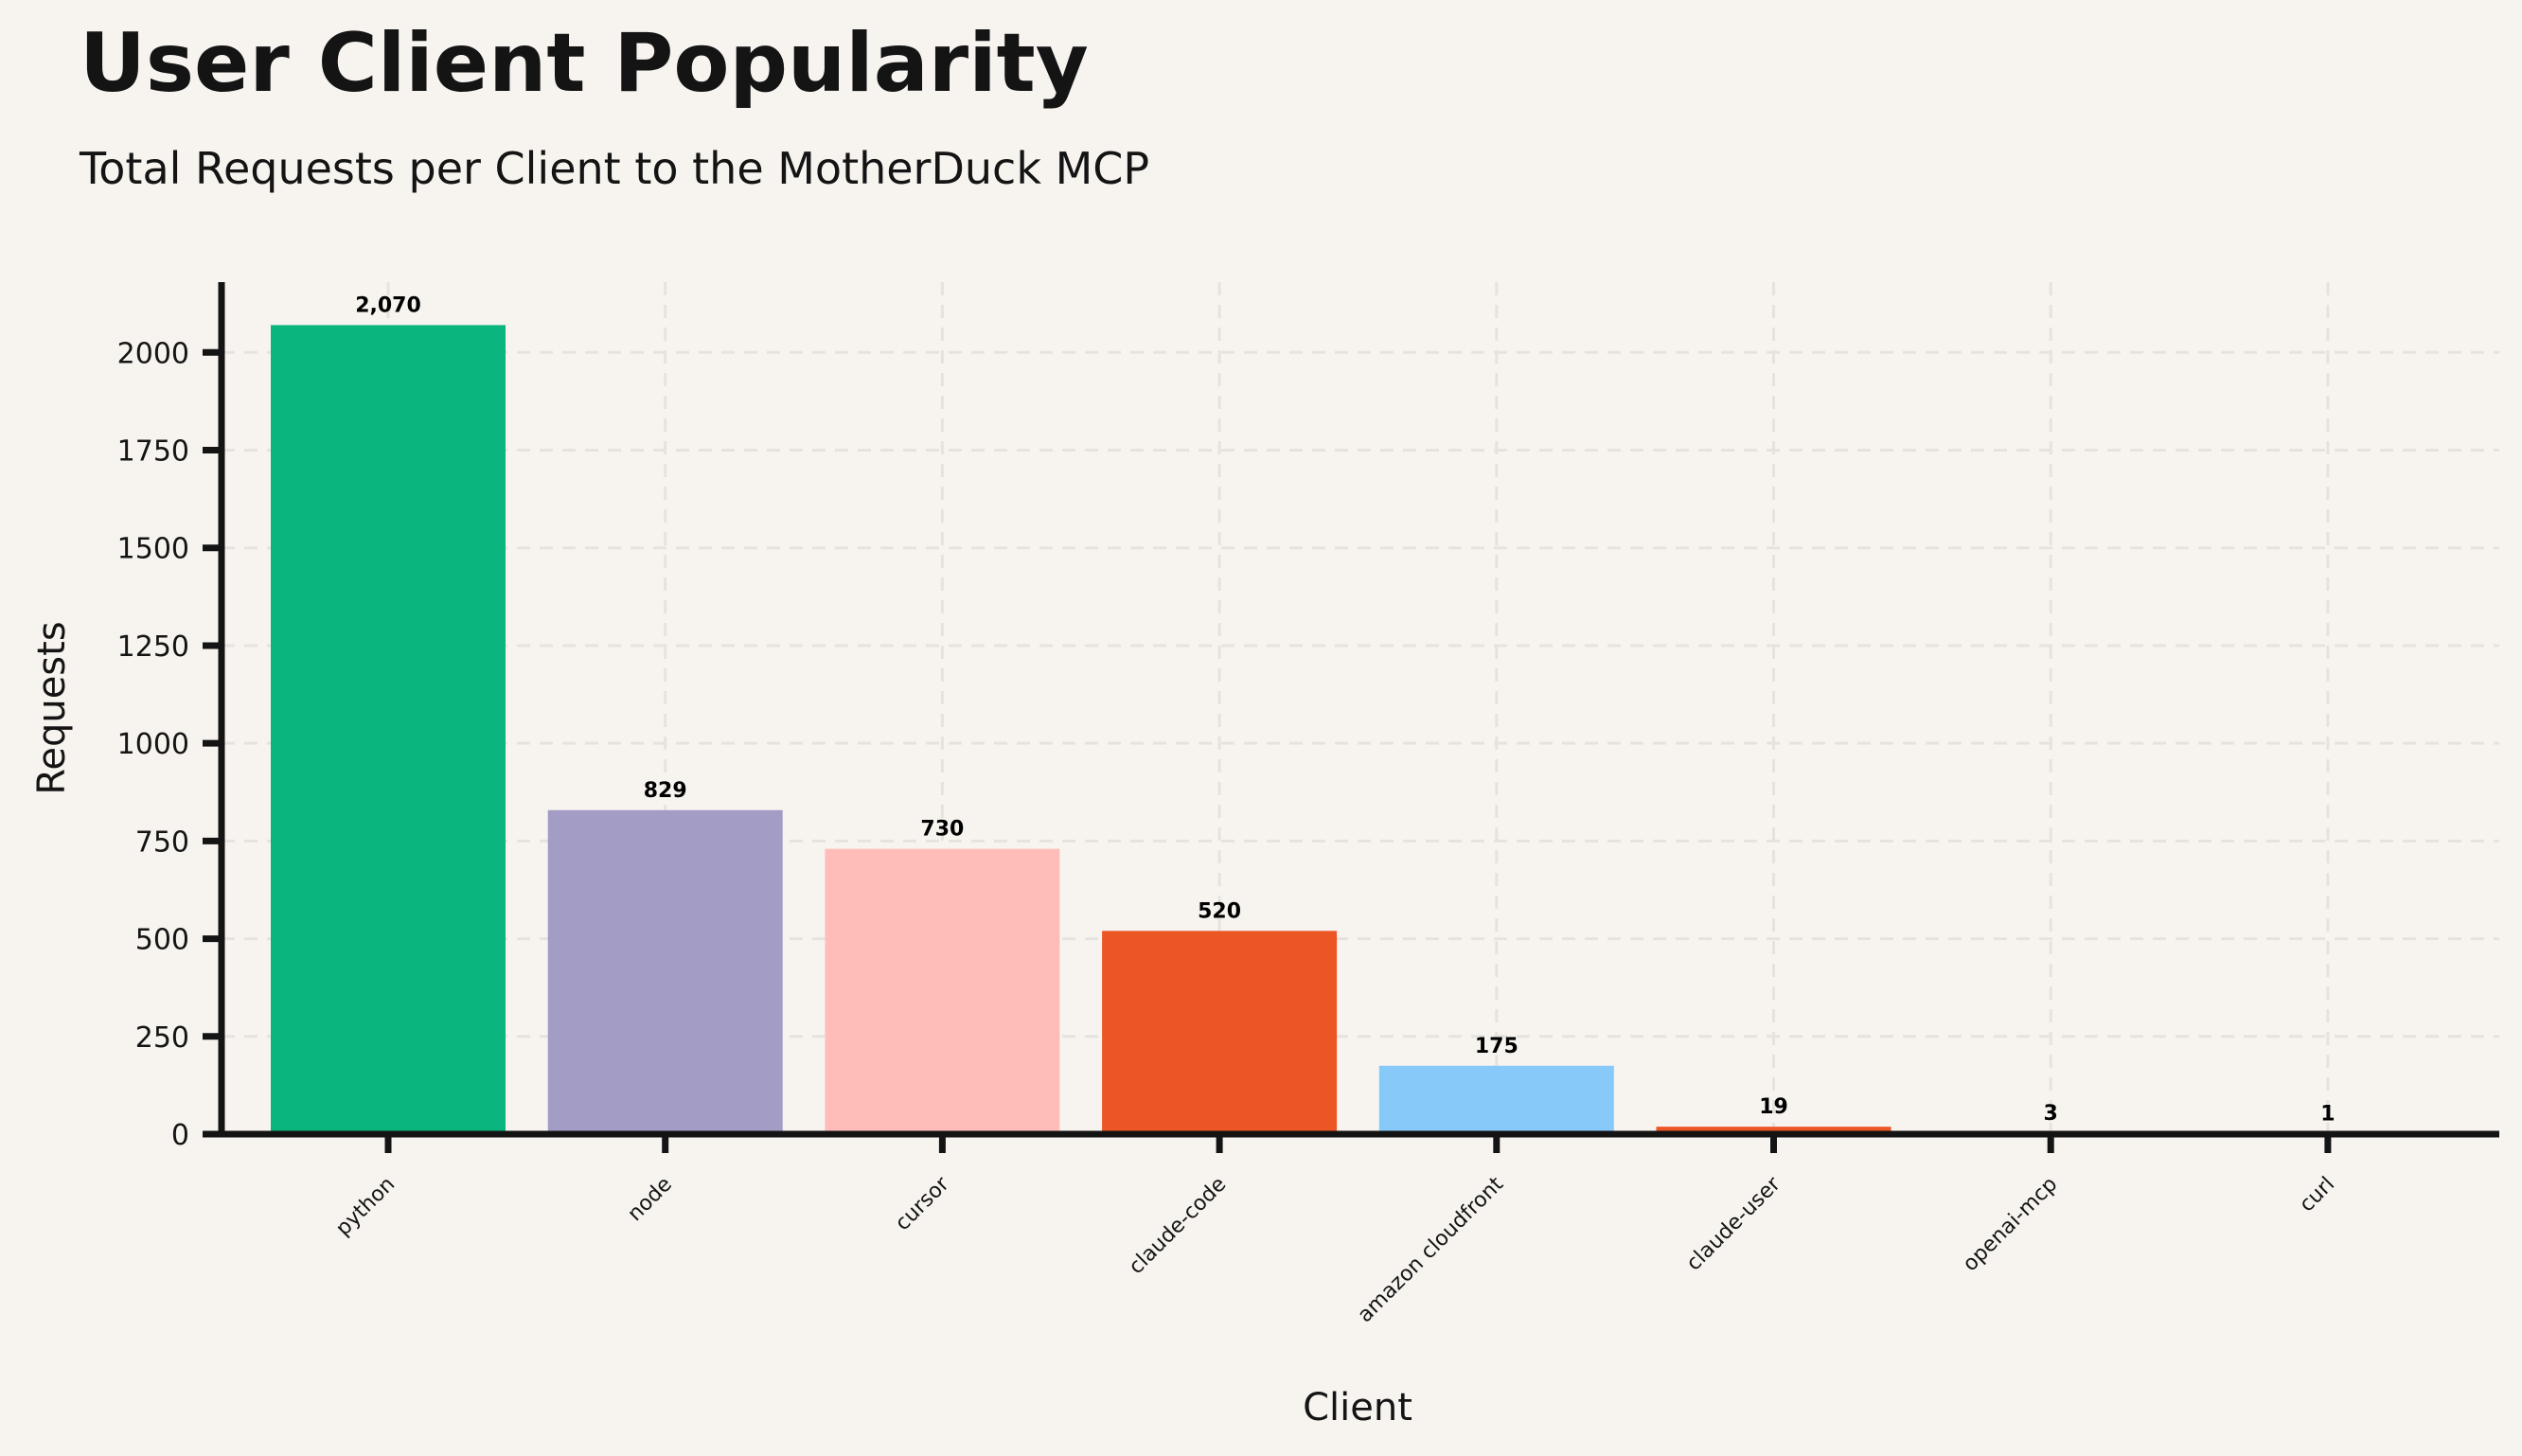 The image size is (2522, 1456). What do you see at coordinates (153, 353) in the screenshot?
I see `y-tick-label: 2000` at bounding box center [153, 353].